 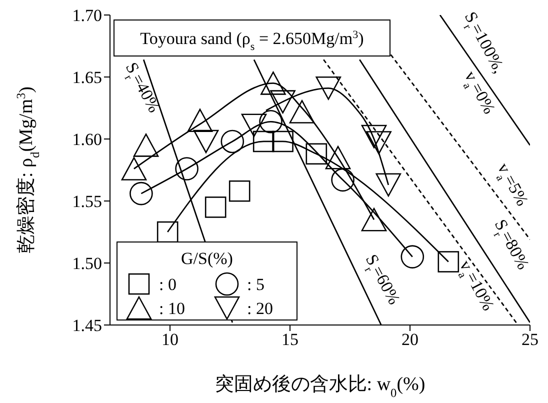 What do you see at coordinates (530, 340) in the screenshot?
I see `x-tick-label: 25` at bounding box center [530, 340].